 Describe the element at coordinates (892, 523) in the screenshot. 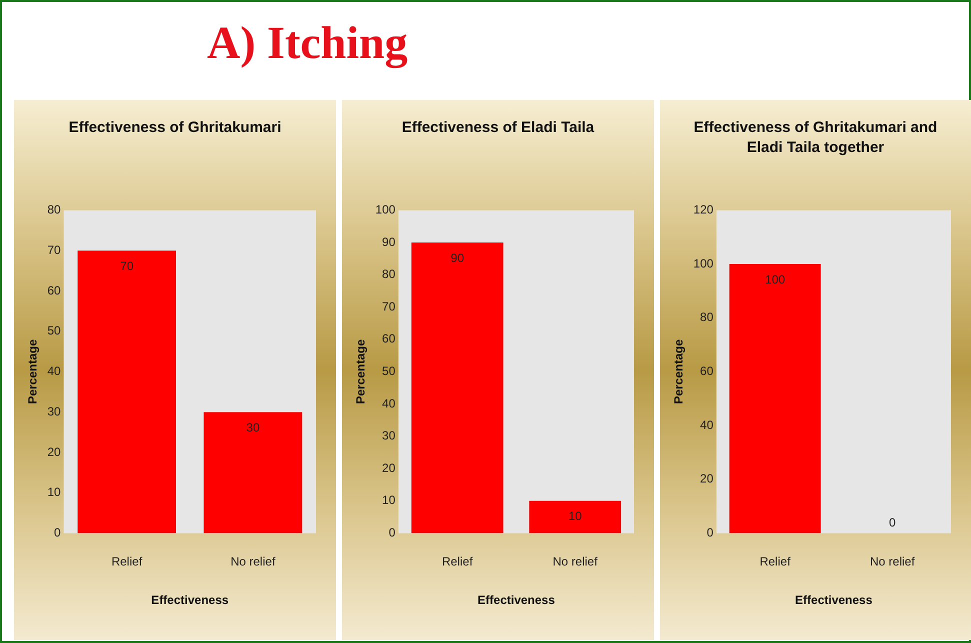

I see `data-label: 0` at that location.